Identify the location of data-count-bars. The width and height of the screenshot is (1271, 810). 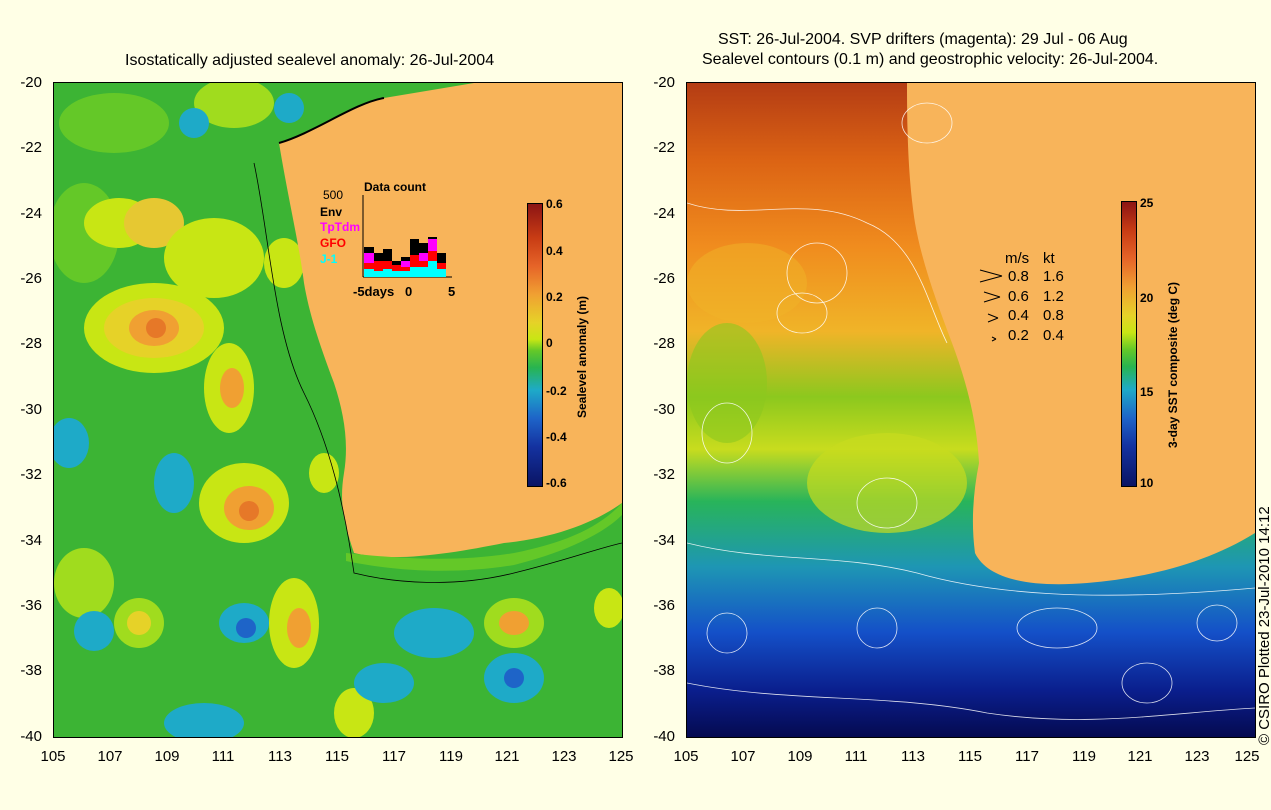
(407, 236).